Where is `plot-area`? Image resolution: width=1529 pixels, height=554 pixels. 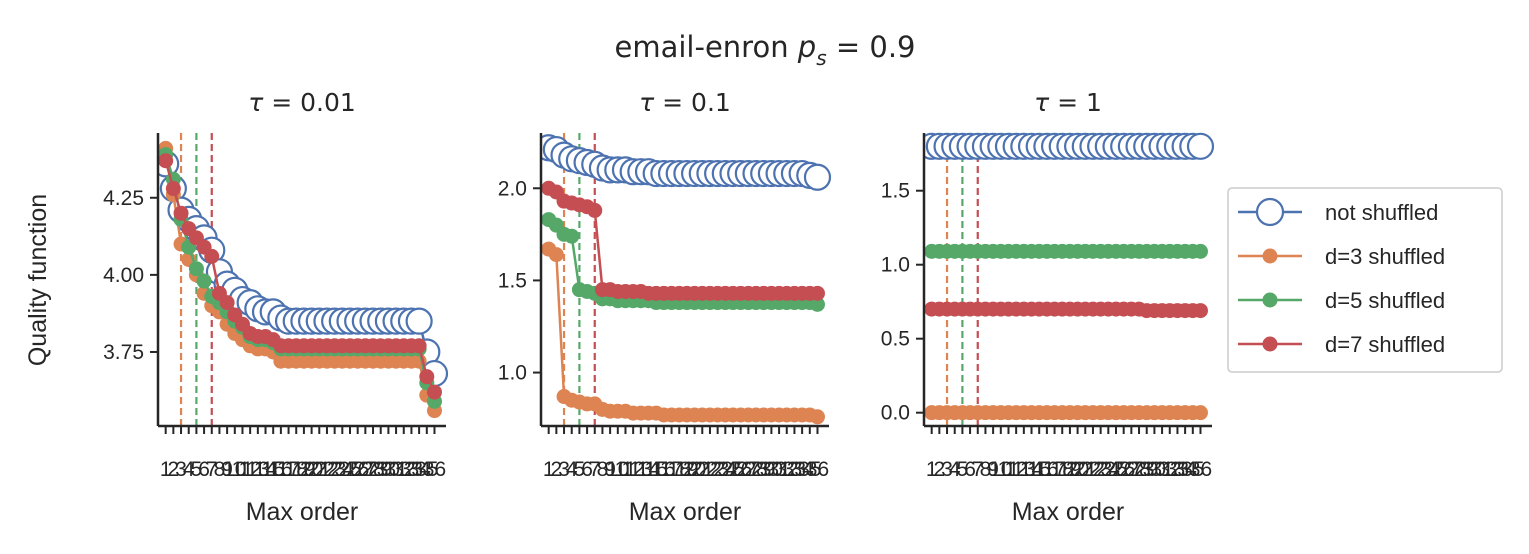
plot-area is located at coordinates (686, 279).